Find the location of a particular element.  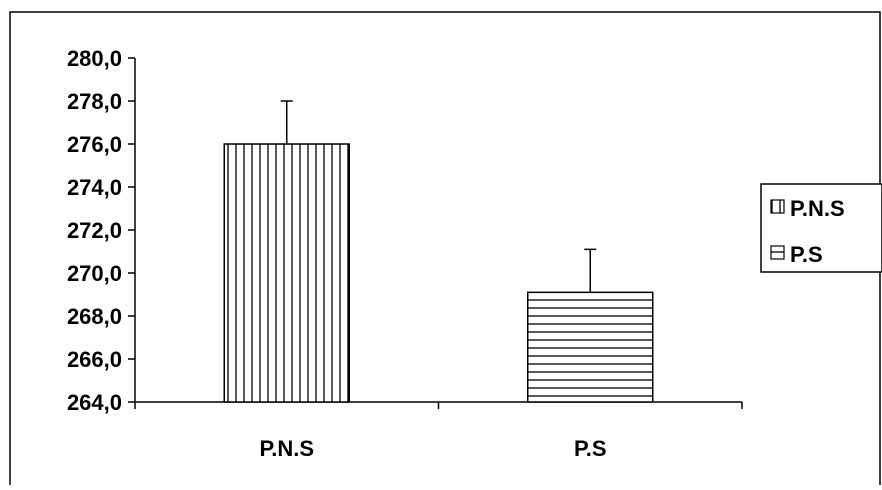

y-tick-label: 274,0 is located at coordinates (94, 187).